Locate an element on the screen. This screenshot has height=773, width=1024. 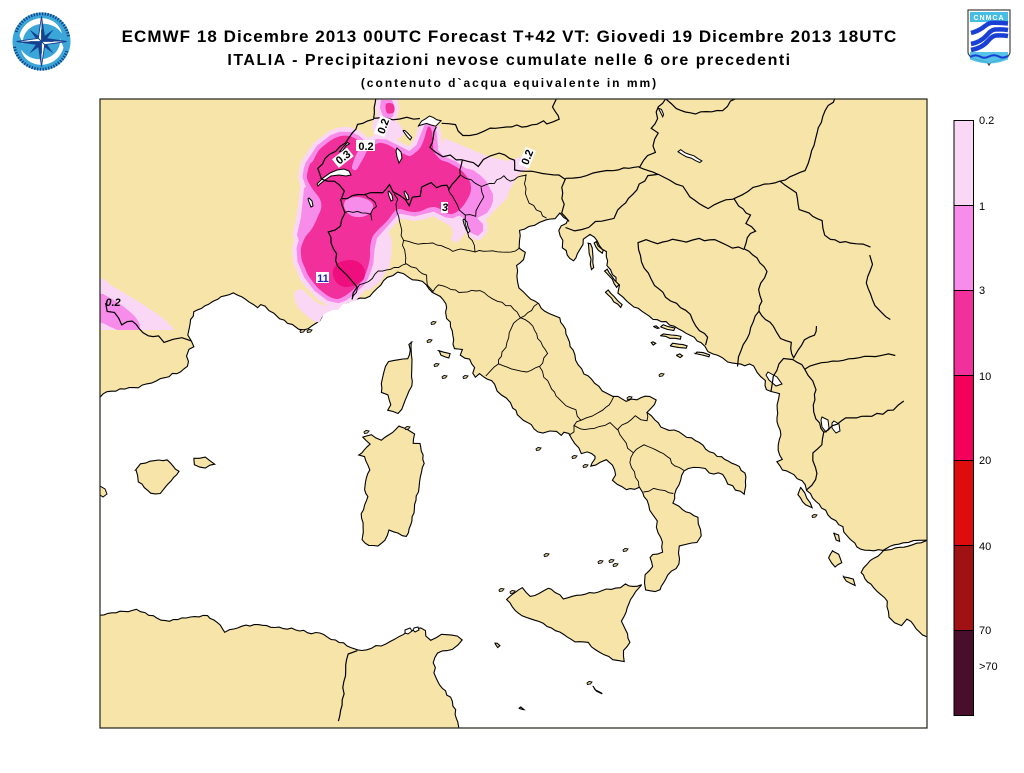
svg-text: >70 is located at coordinates (988, 667).